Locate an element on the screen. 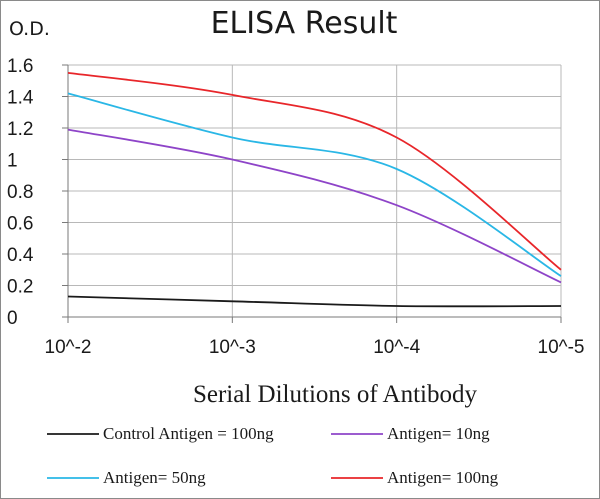 The width and height of the screenshot is (600, 499). x-tick-labels: 10^-2 10^-3 10^-4 10^-5 is located at coordinates (315, 347).